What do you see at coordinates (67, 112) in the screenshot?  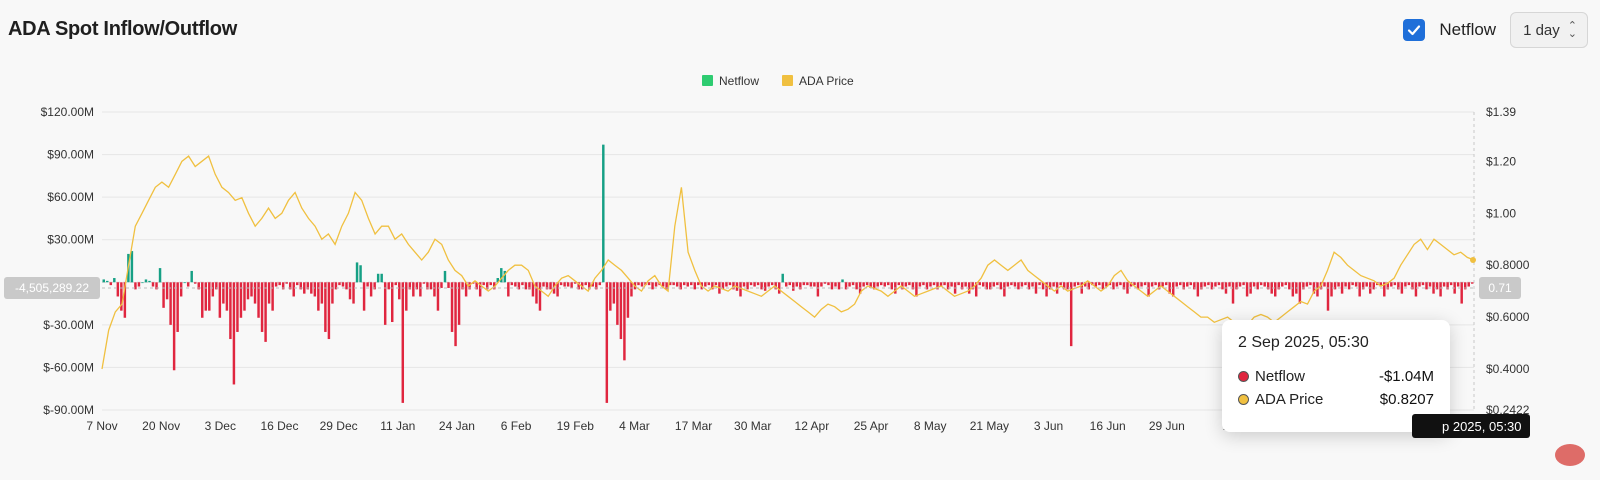 I see `y-left-tick-label: $120.00M` at bounding box center [67, 112].